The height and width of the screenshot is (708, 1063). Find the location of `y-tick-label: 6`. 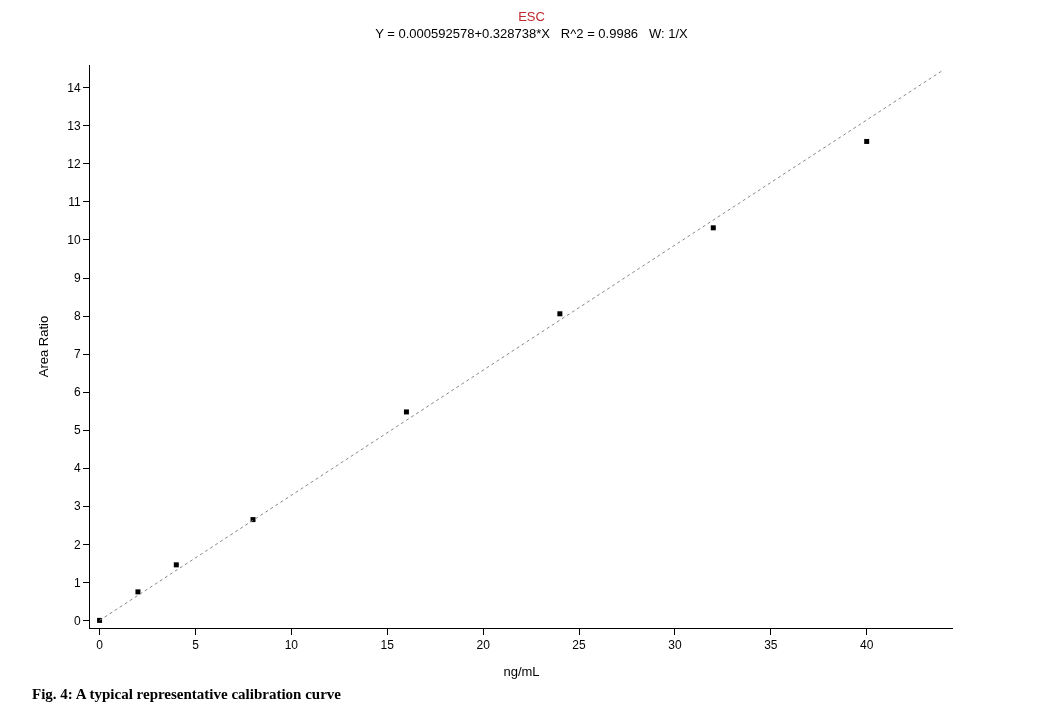

y-tick-label: 6 is located at coordinates (77, 392).